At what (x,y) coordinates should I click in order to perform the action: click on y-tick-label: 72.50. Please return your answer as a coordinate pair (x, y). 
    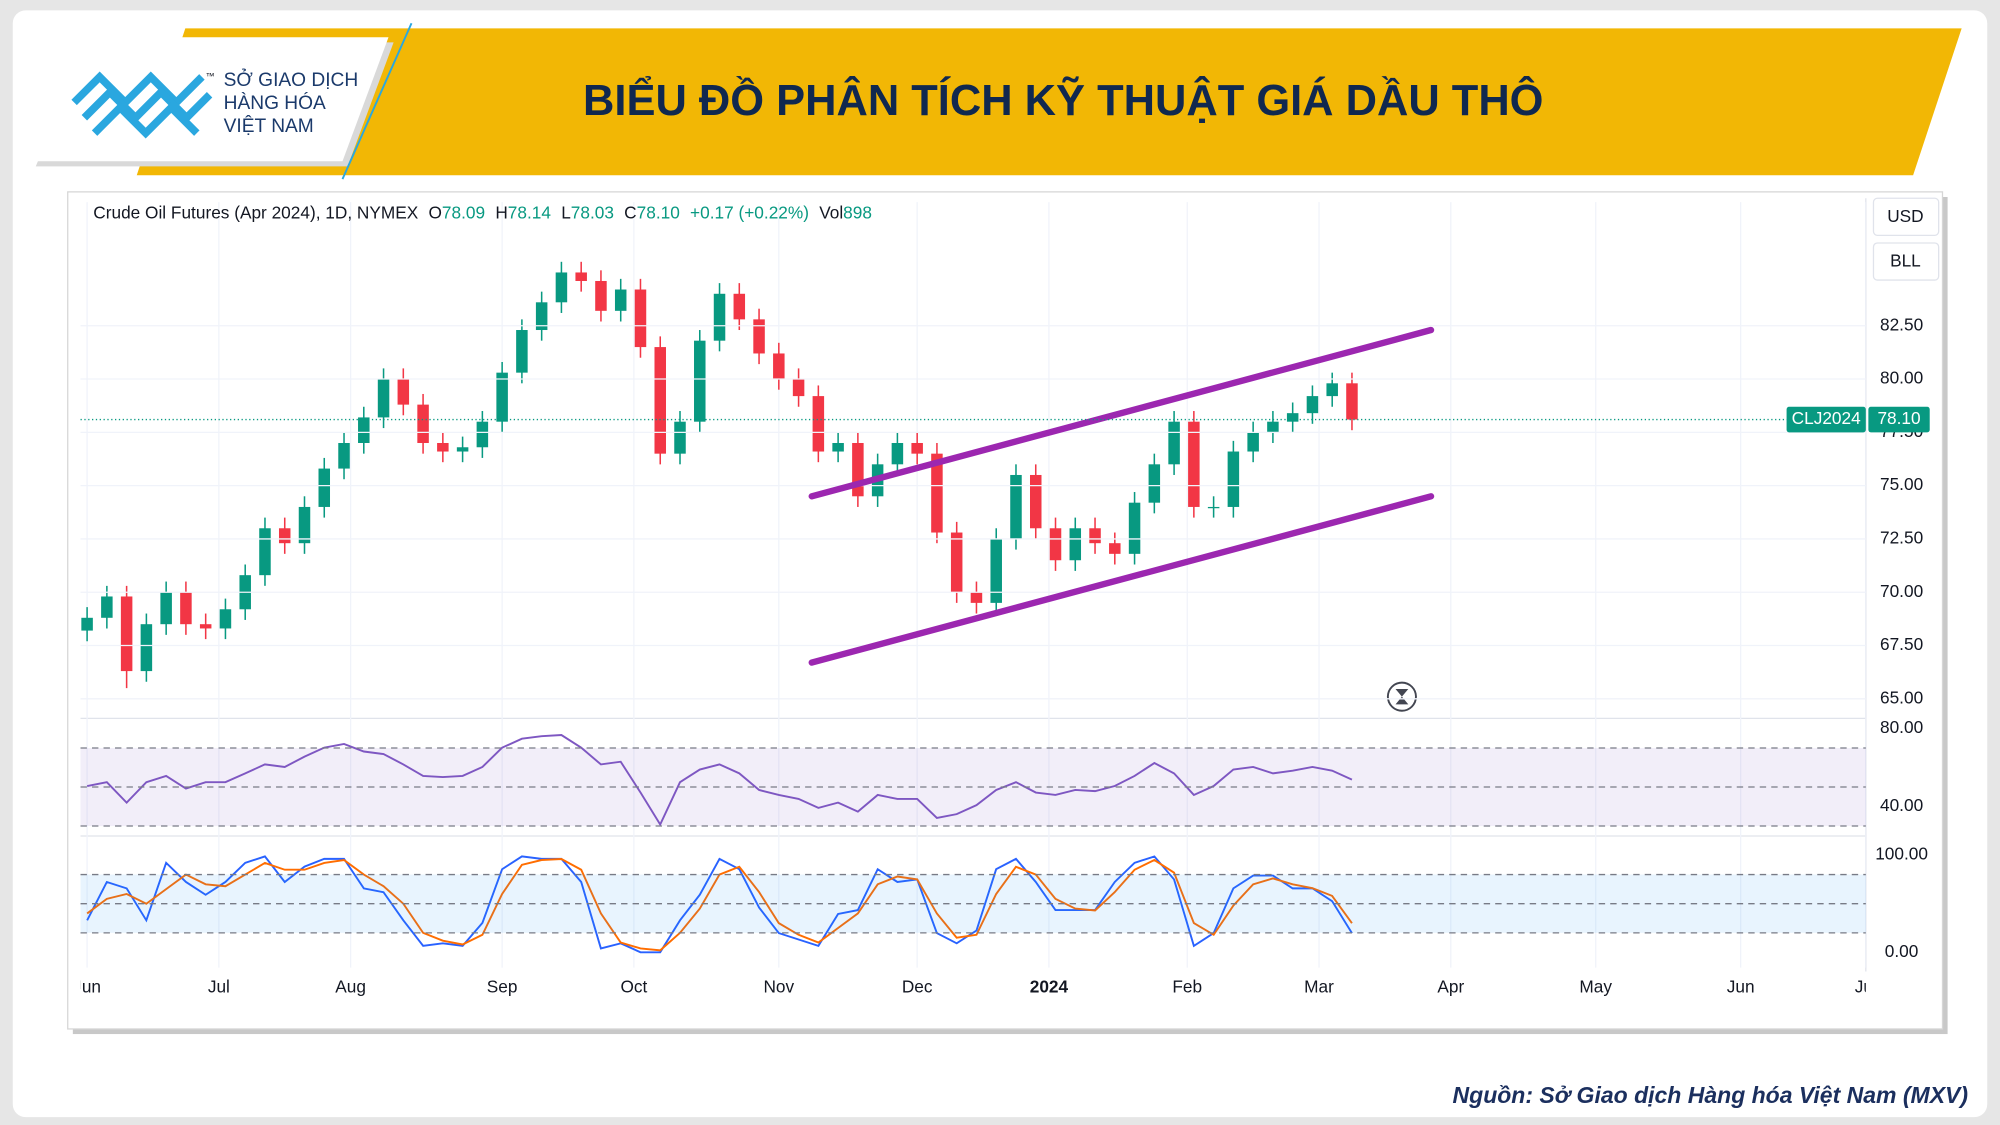
    Looking at the image, I should click on (1901, 537).